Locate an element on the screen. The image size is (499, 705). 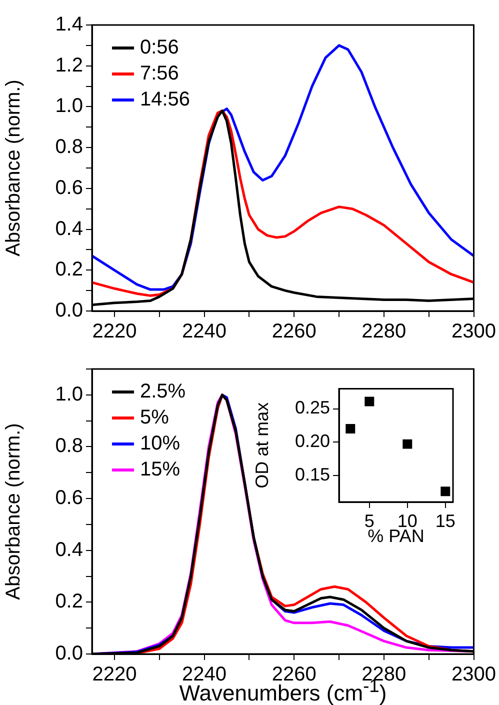
legend-label: 14:56 is located at coordinates (165, 99).